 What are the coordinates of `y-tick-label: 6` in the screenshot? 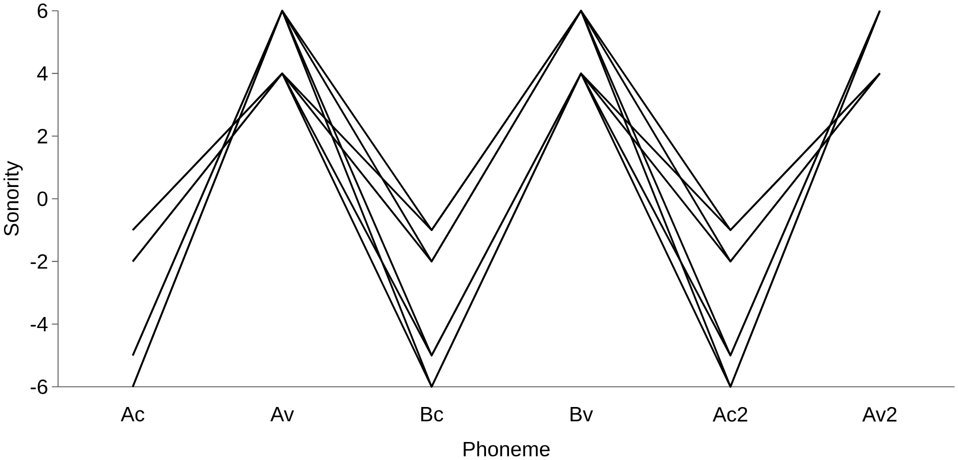 It's located at (43, 11).